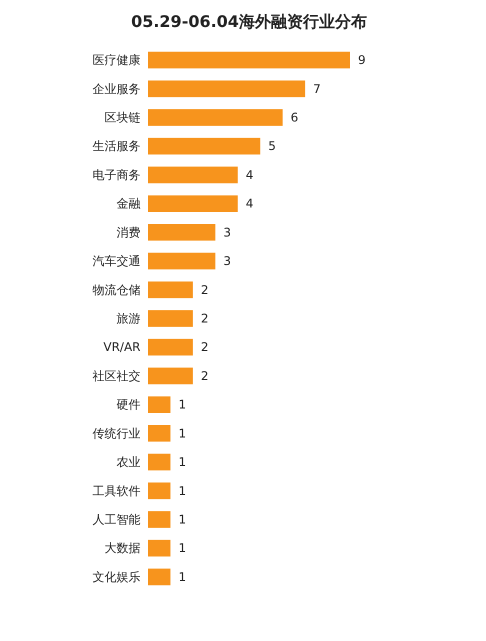 This screenshot has height=641, width=486. Describe the element at coordinates (249, 21) in the screenshot. I see `chart-title: 05.29-06.04海外融资行业分布` at that location.